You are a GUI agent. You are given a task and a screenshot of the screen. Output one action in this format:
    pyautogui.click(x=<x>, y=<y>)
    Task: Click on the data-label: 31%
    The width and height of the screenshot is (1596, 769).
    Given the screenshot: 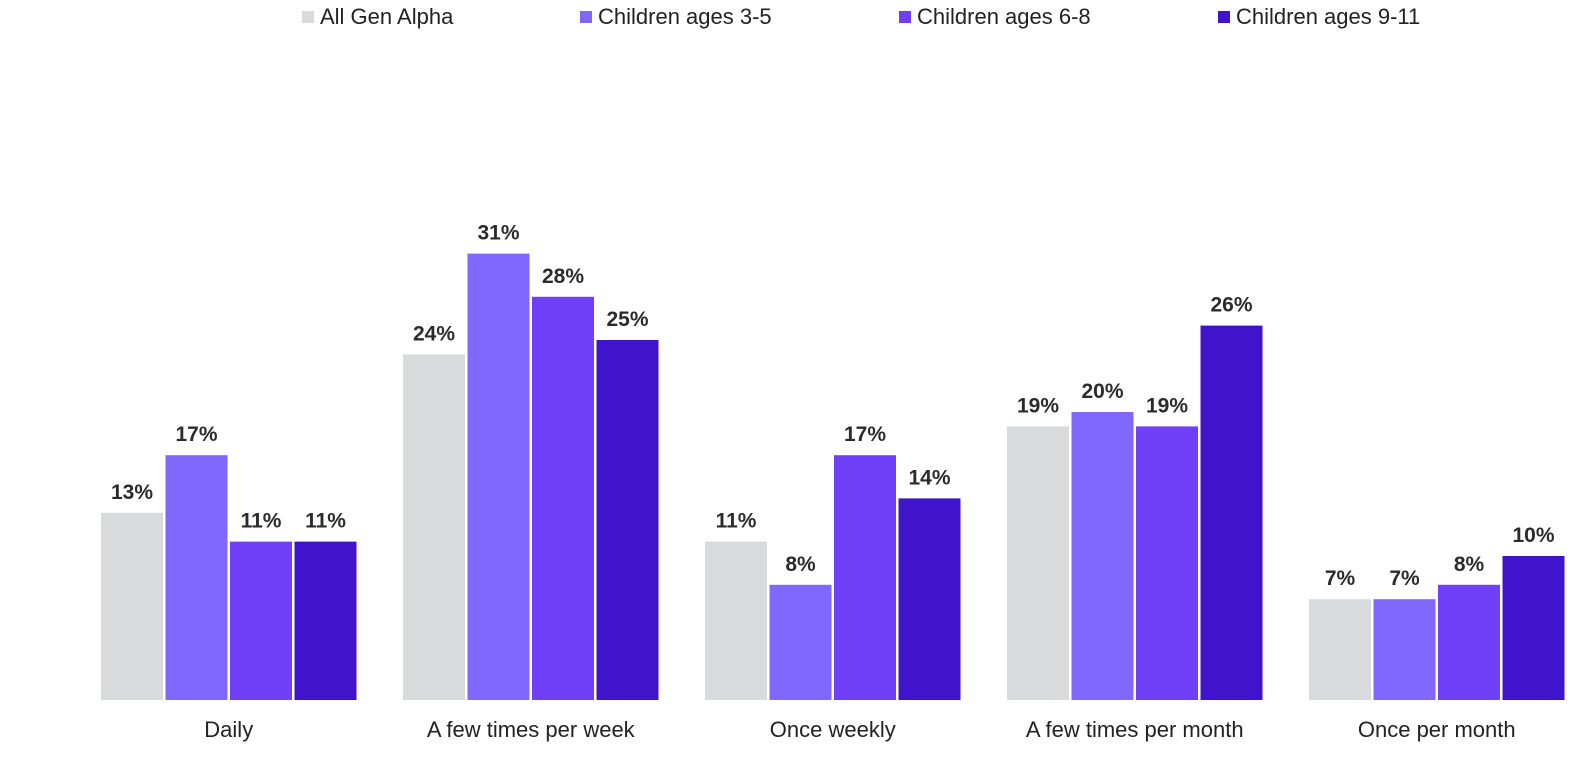 What is the action you would take?
    pyautogui.click(x=498, y=233)
    